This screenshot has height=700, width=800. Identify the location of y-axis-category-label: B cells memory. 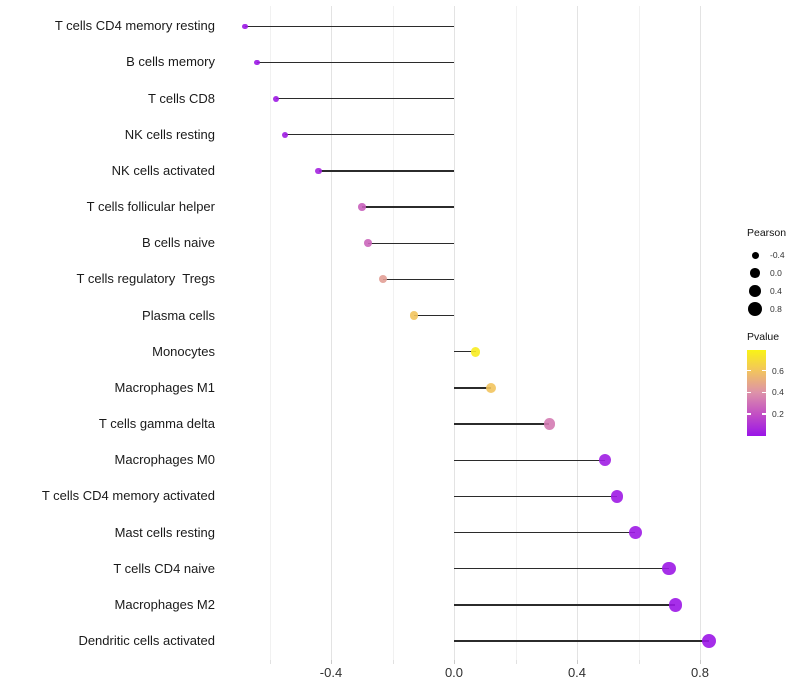
(170, 62).